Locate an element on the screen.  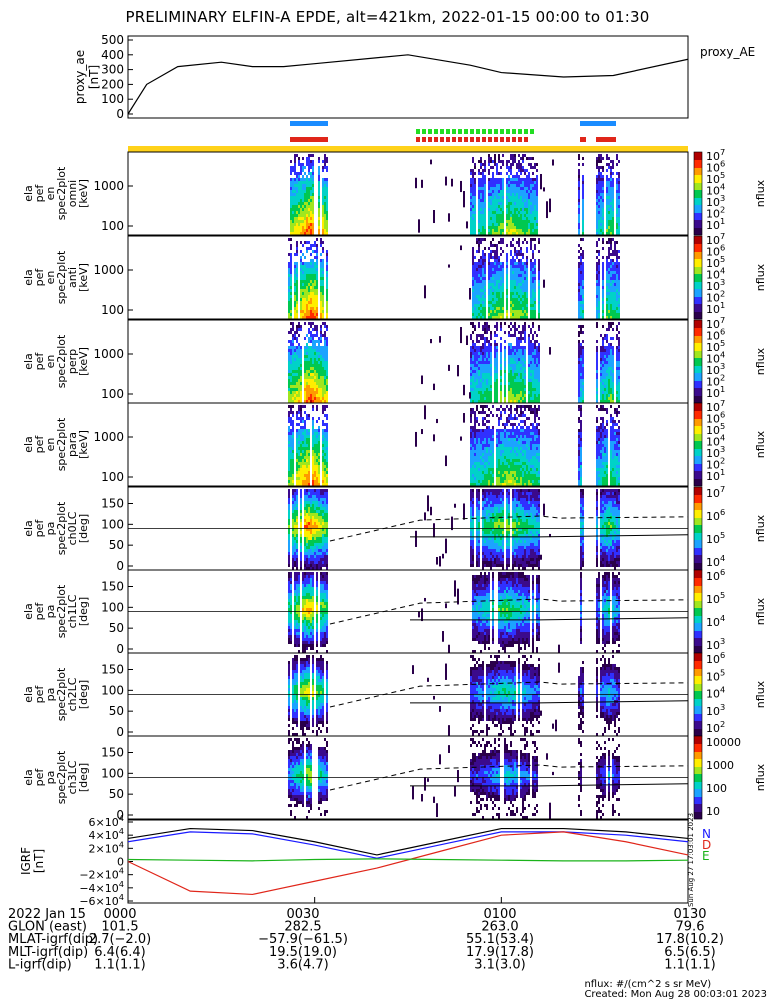
energy-ylabel: ela is located at coordinates (28, 361).